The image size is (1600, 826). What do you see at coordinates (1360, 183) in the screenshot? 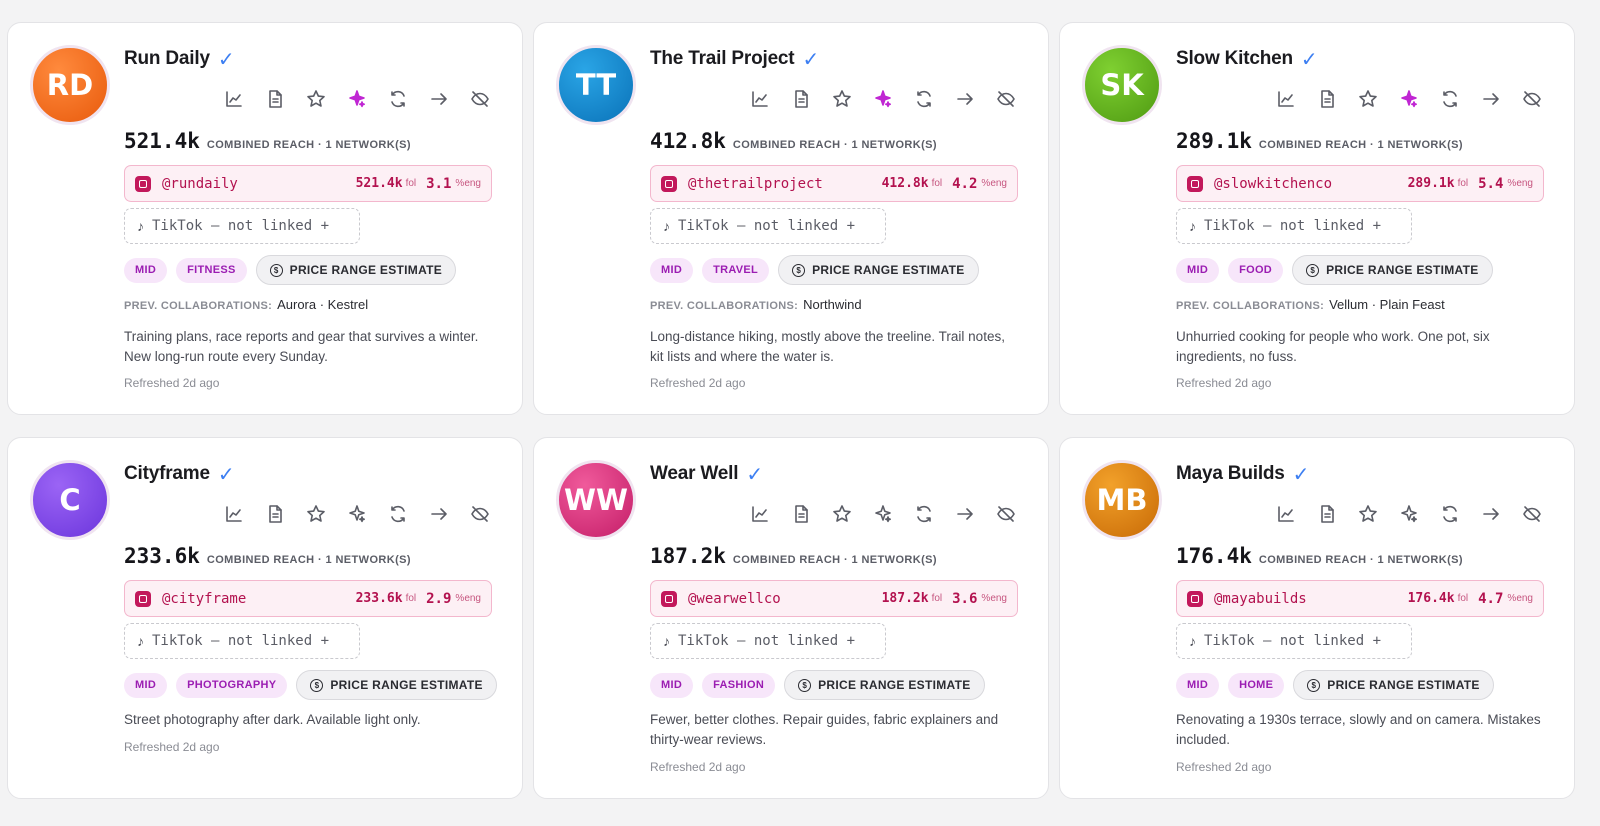
I see `instagram-network: @slowkitchenco 289.1k fol 5.4 %eng` at bounding box center [1360, 183].